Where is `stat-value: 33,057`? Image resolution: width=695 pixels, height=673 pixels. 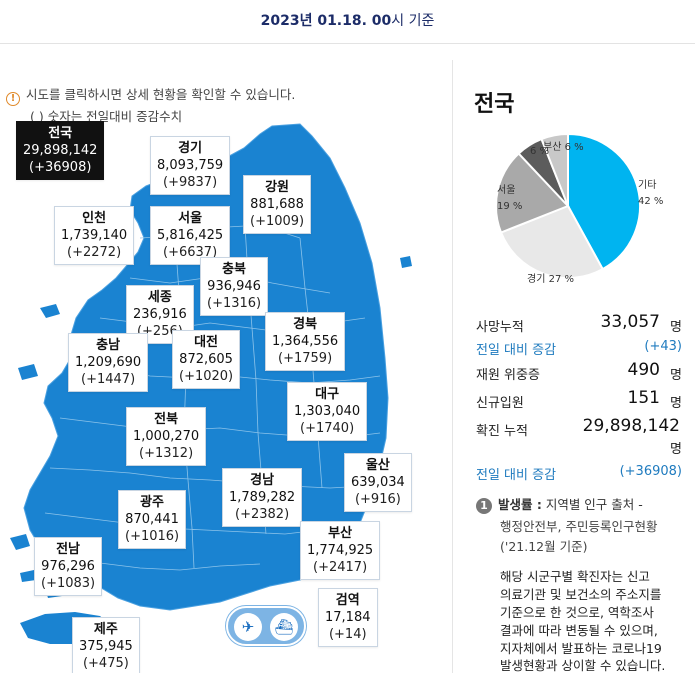
stat-value: 33,057 is located at coordinates (630, 322).